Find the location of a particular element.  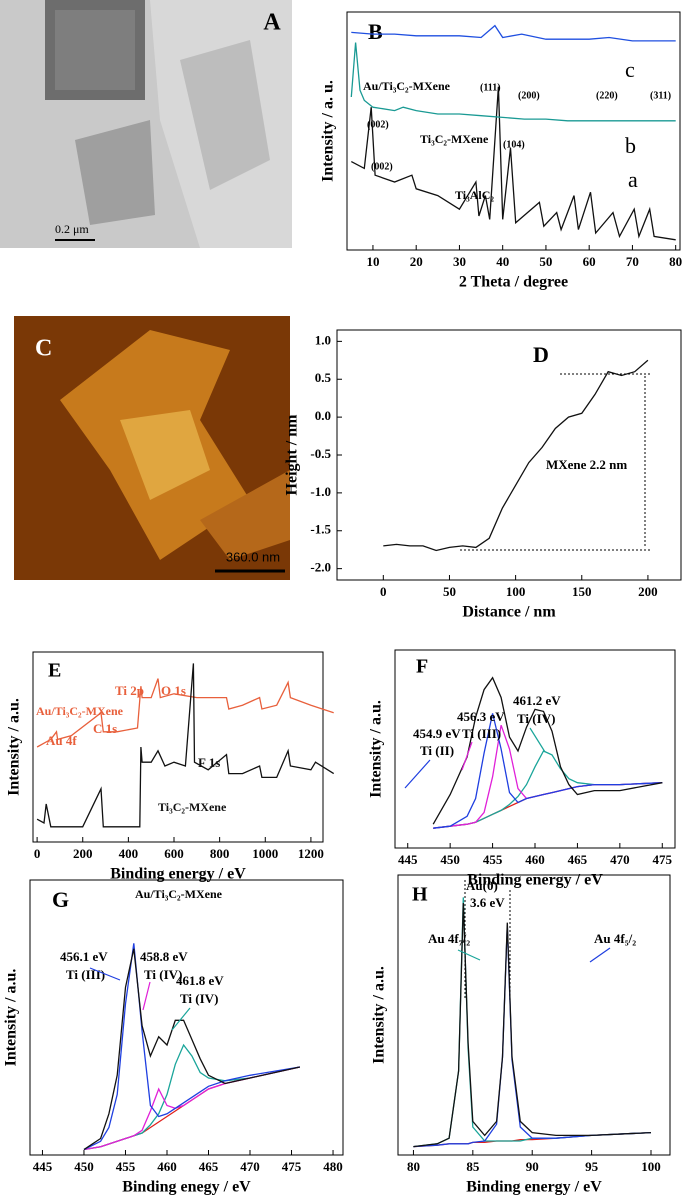

x-axis-title: Distance / nm is located at coordinates (509, 612).